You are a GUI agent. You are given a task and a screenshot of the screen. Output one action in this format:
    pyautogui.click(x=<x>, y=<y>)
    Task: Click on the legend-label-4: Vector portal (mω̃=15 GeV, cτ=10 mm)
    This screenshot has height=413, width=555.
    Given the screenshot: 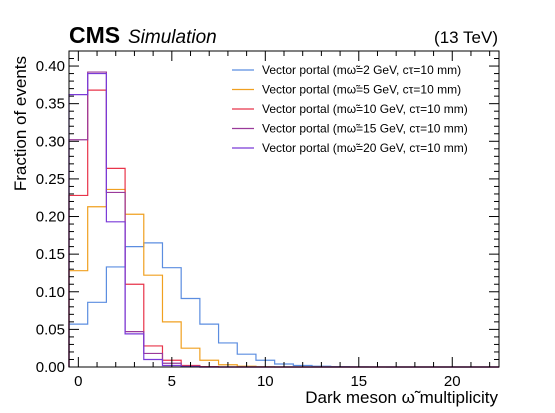 What is the action you would take?
    pyautogui.click(x=365, y=129)
    